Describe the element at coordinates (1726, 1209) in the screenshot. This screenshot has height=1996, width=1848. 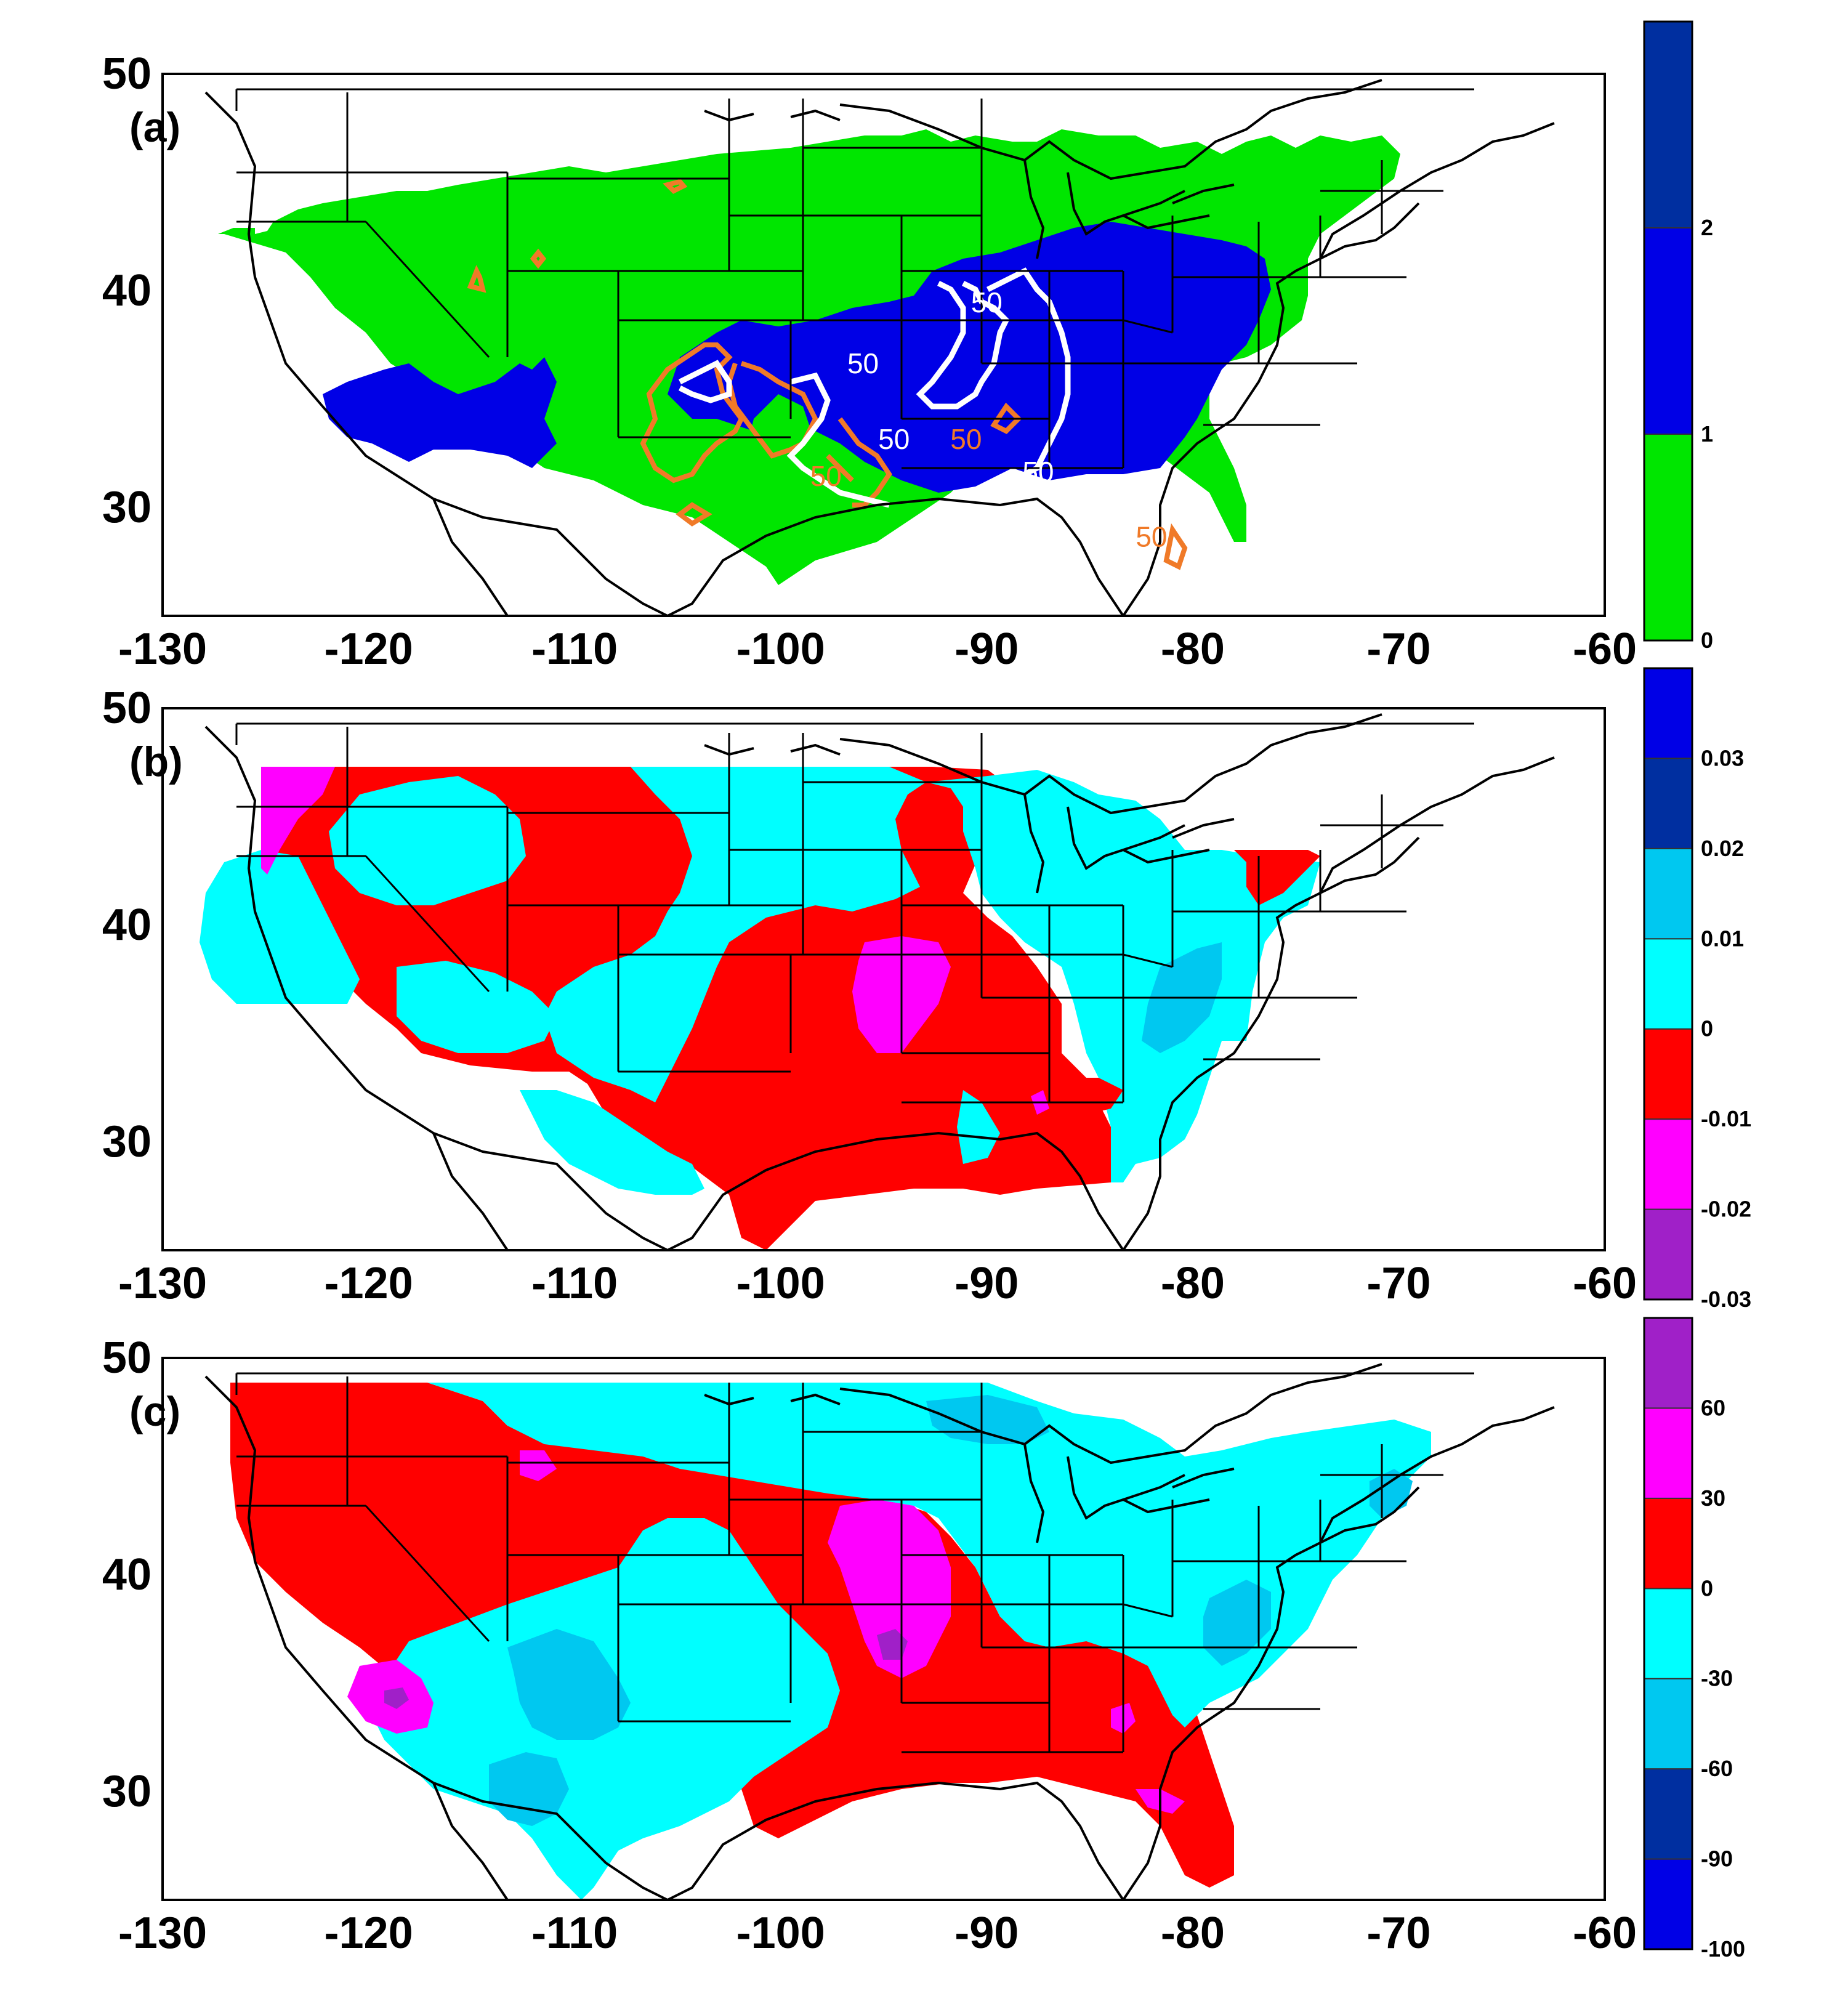
I see `colorbar-label: -0.02` at that location.